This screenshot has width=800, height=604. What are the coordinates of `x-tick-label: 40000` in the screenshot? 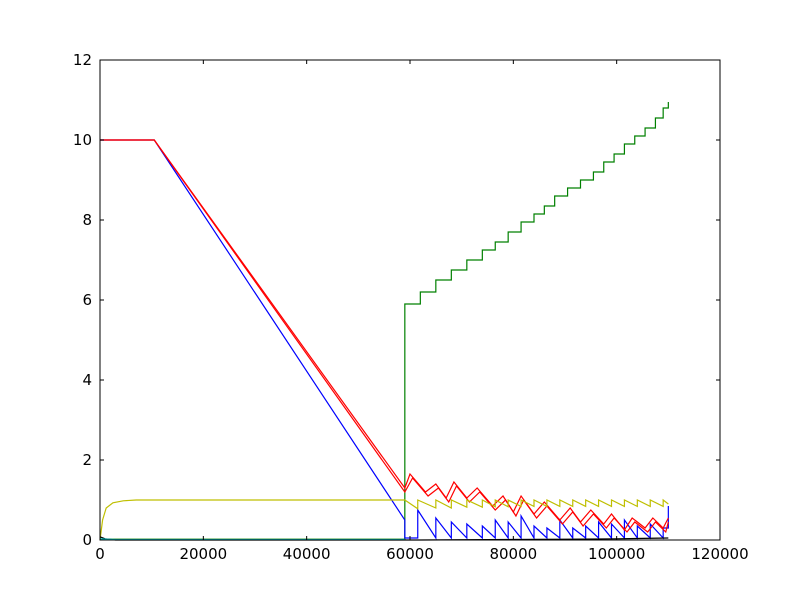 It's located at (307, 554).